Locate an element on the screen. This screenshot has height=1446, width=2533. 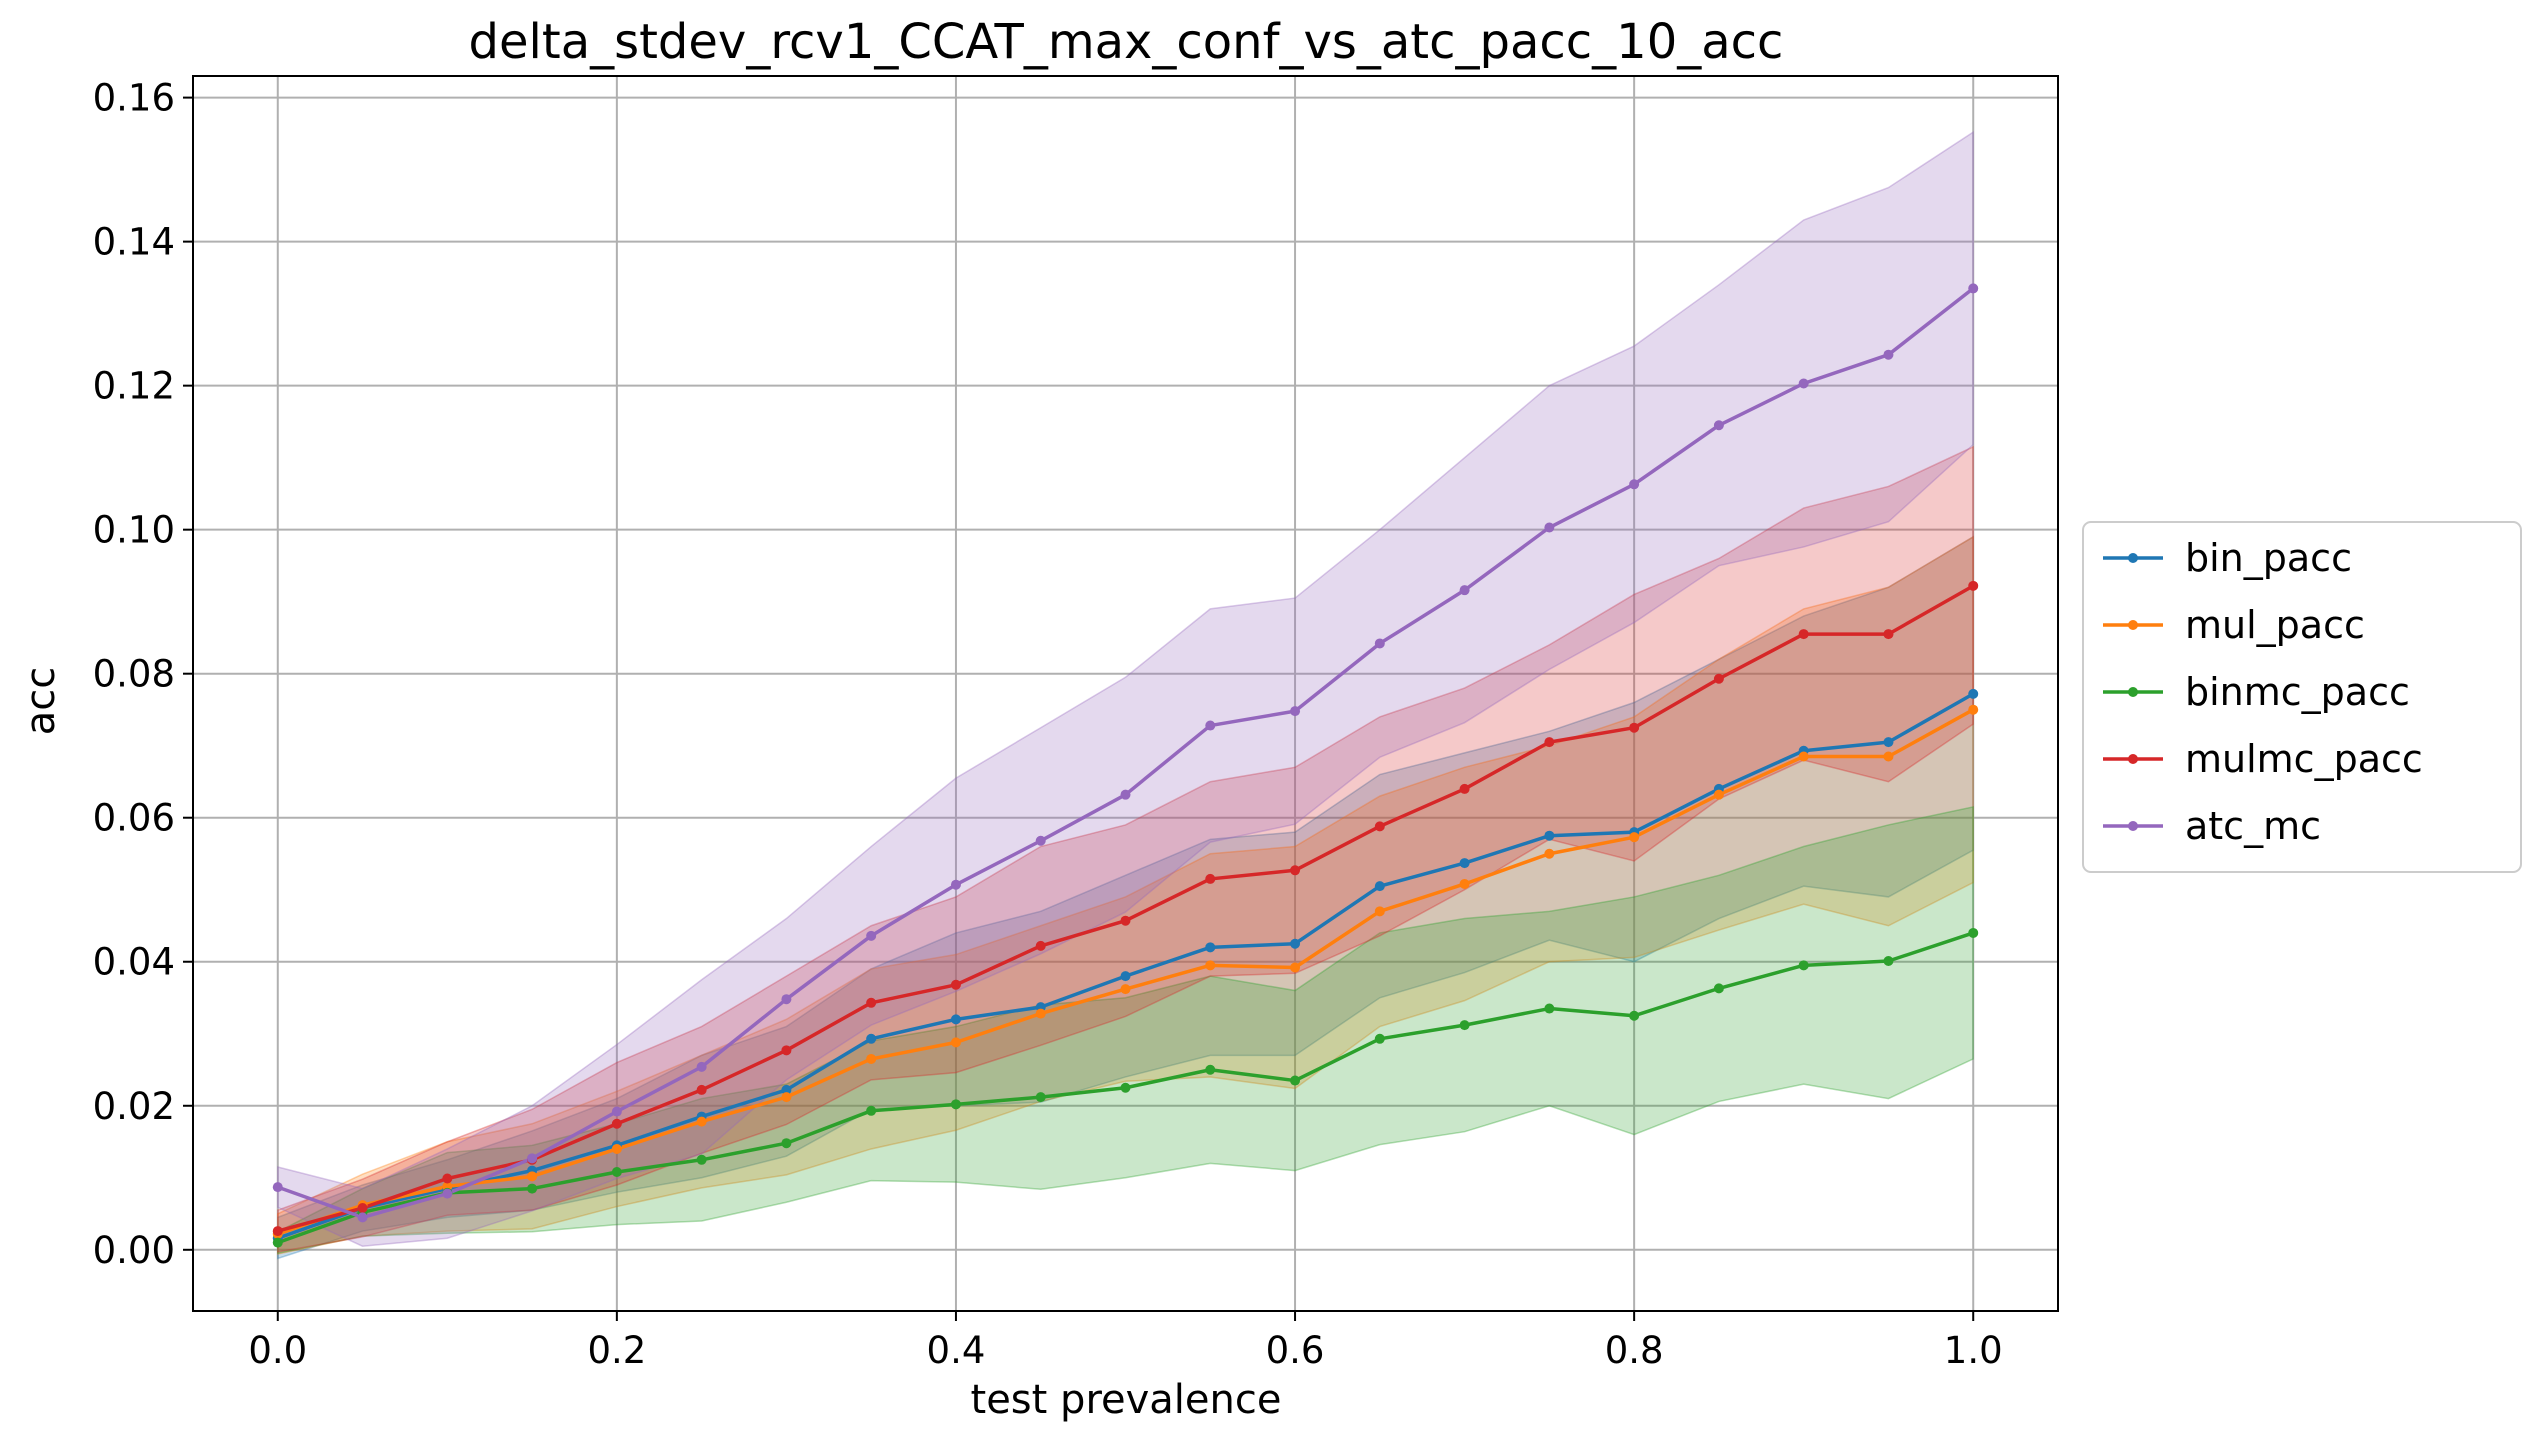
y-axis-ticks: 0.00 0.02 0.04 0.06 0.08 0.10 0.12 0.14 0.16 is located at coordinates (143, 674).